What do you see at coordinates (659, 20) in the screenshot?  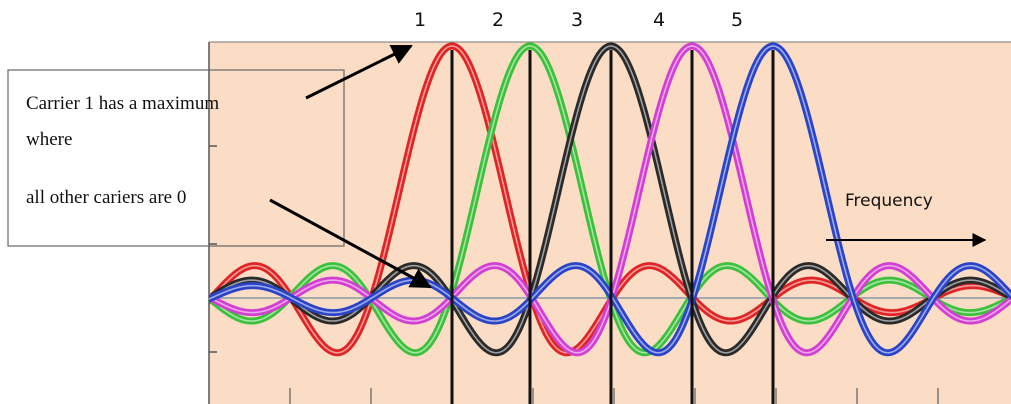 I see `carrier-number-4: 4` at bounding box center [659, 20].